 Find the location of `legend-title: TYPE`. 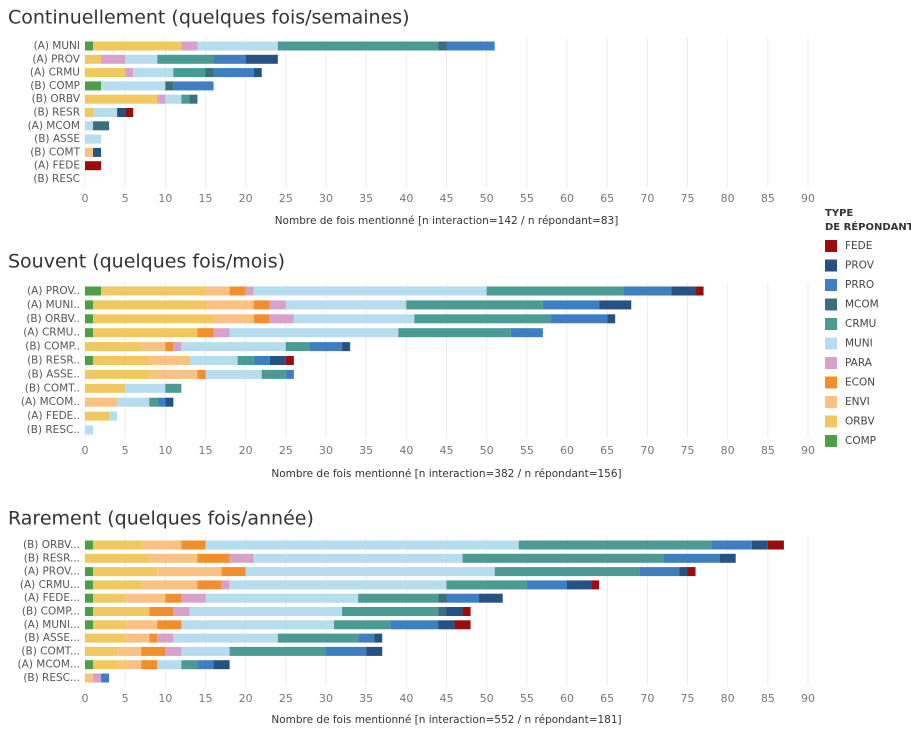

legend-title: TYPE is located at coordinates (839, 213).